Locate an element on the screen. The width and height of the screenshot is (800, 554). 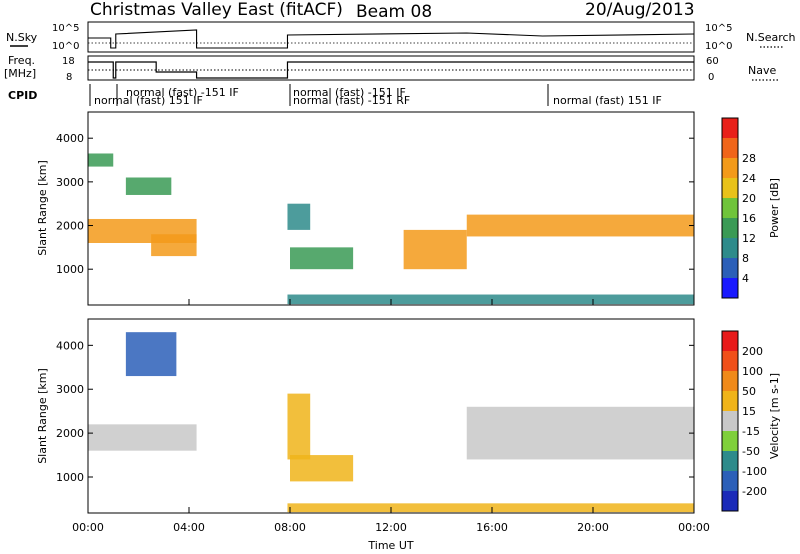
power-colorbar-tick-6: 28 is located at coordinates (749, 158).